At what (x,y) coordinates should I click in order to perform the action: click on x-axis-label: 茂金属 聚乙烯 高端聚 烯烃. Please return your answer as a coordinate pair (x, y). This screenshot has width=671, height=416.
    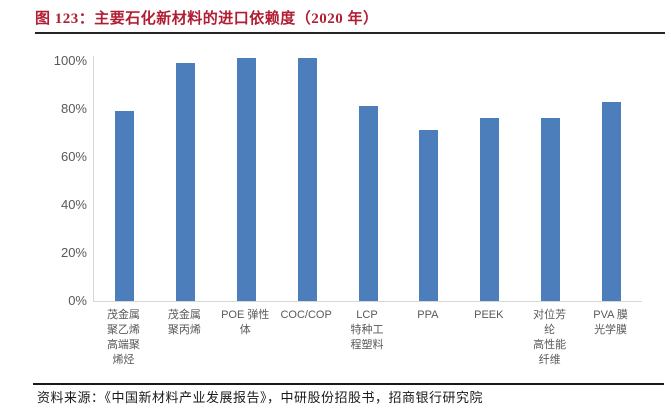
    Looking at the image, I should click on (123, 337).